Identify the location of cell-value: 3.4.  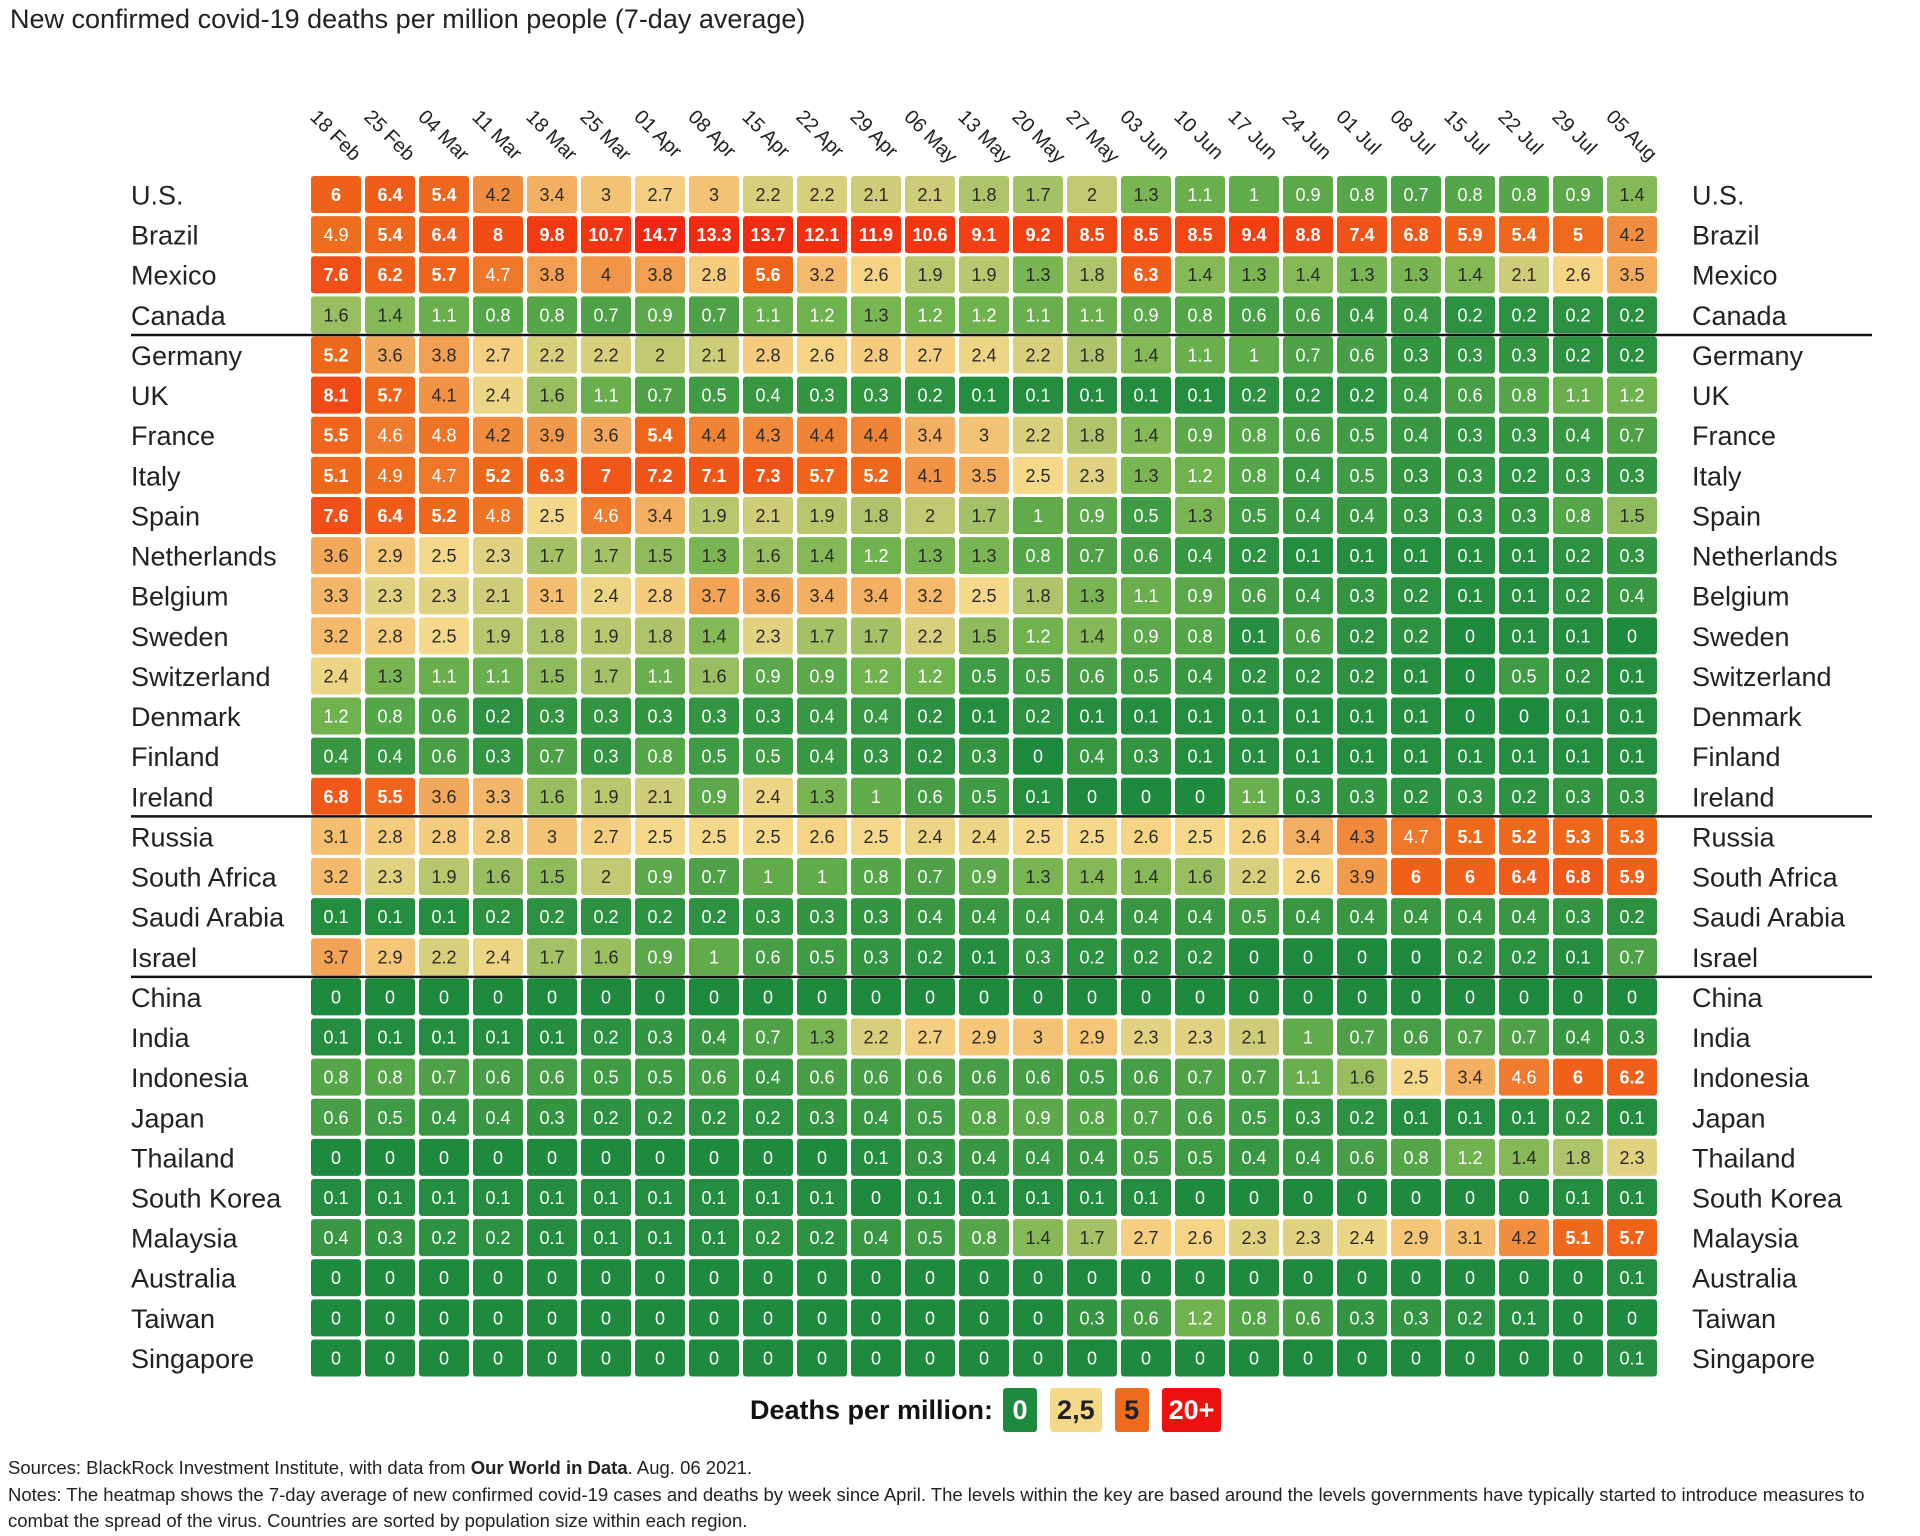
(1307, 837).